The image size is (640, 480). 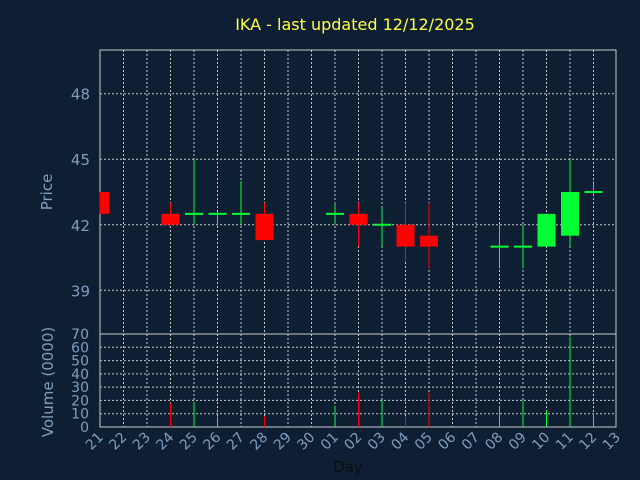 I want to click on volume-tick-label: 20, so click(x=80, y=401).